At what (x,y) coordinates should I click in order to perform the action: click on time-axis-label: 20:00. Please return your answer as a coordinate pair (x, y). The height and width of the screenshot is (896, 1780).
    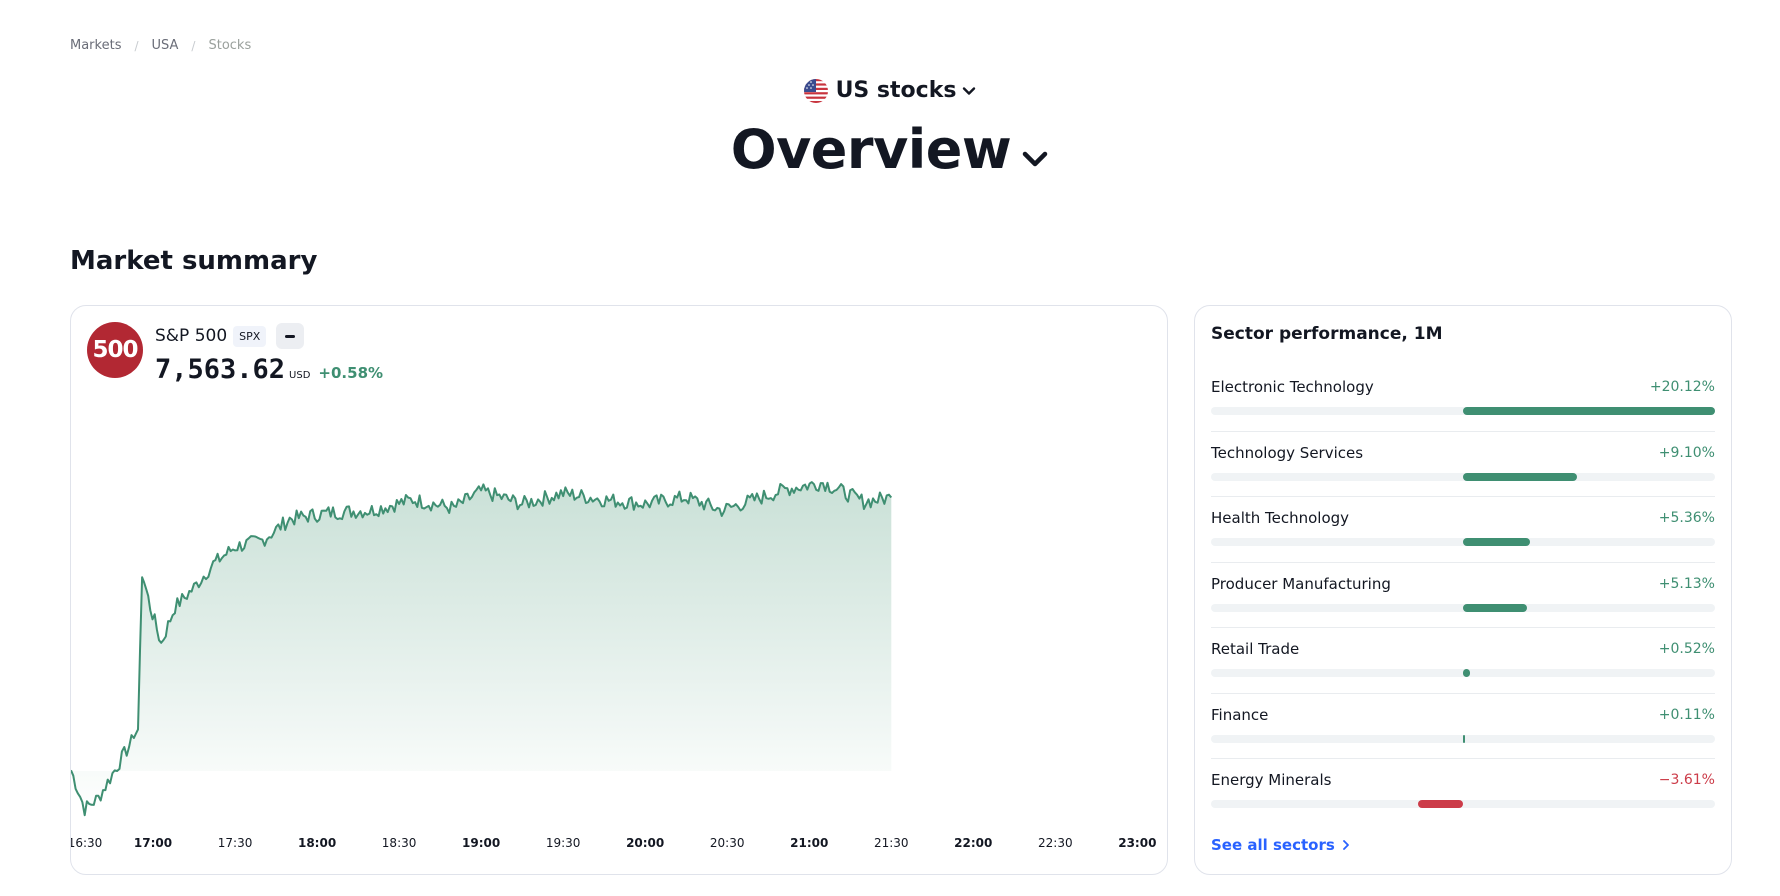
    Looking at the image, I should click on (645, 843).